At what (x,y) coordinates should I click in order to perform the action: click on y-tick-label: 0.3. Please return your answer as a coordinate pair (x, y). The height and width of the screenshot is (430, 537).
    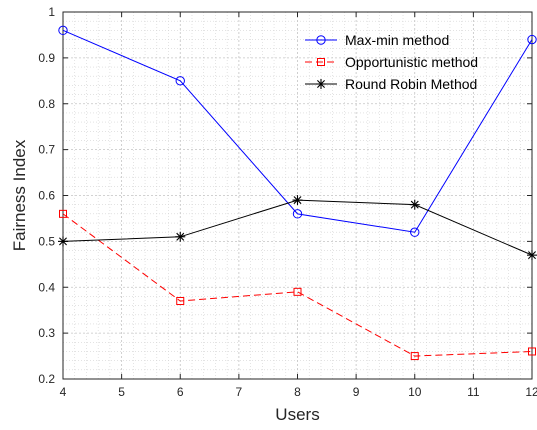
    Looking at the image, I should click on (46, 333).